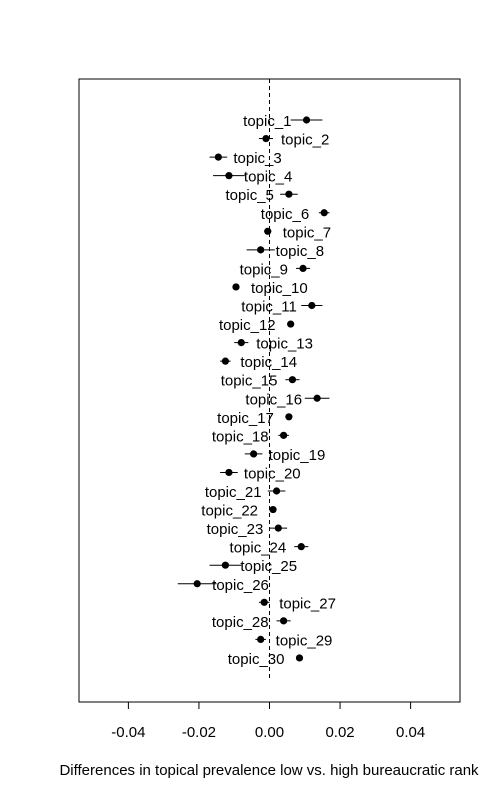 The height and width of the screenshot is (800, 500). Describe the element at coordinates (249, 381) in the screenshot. I see `point-label: topic_15` at that location.